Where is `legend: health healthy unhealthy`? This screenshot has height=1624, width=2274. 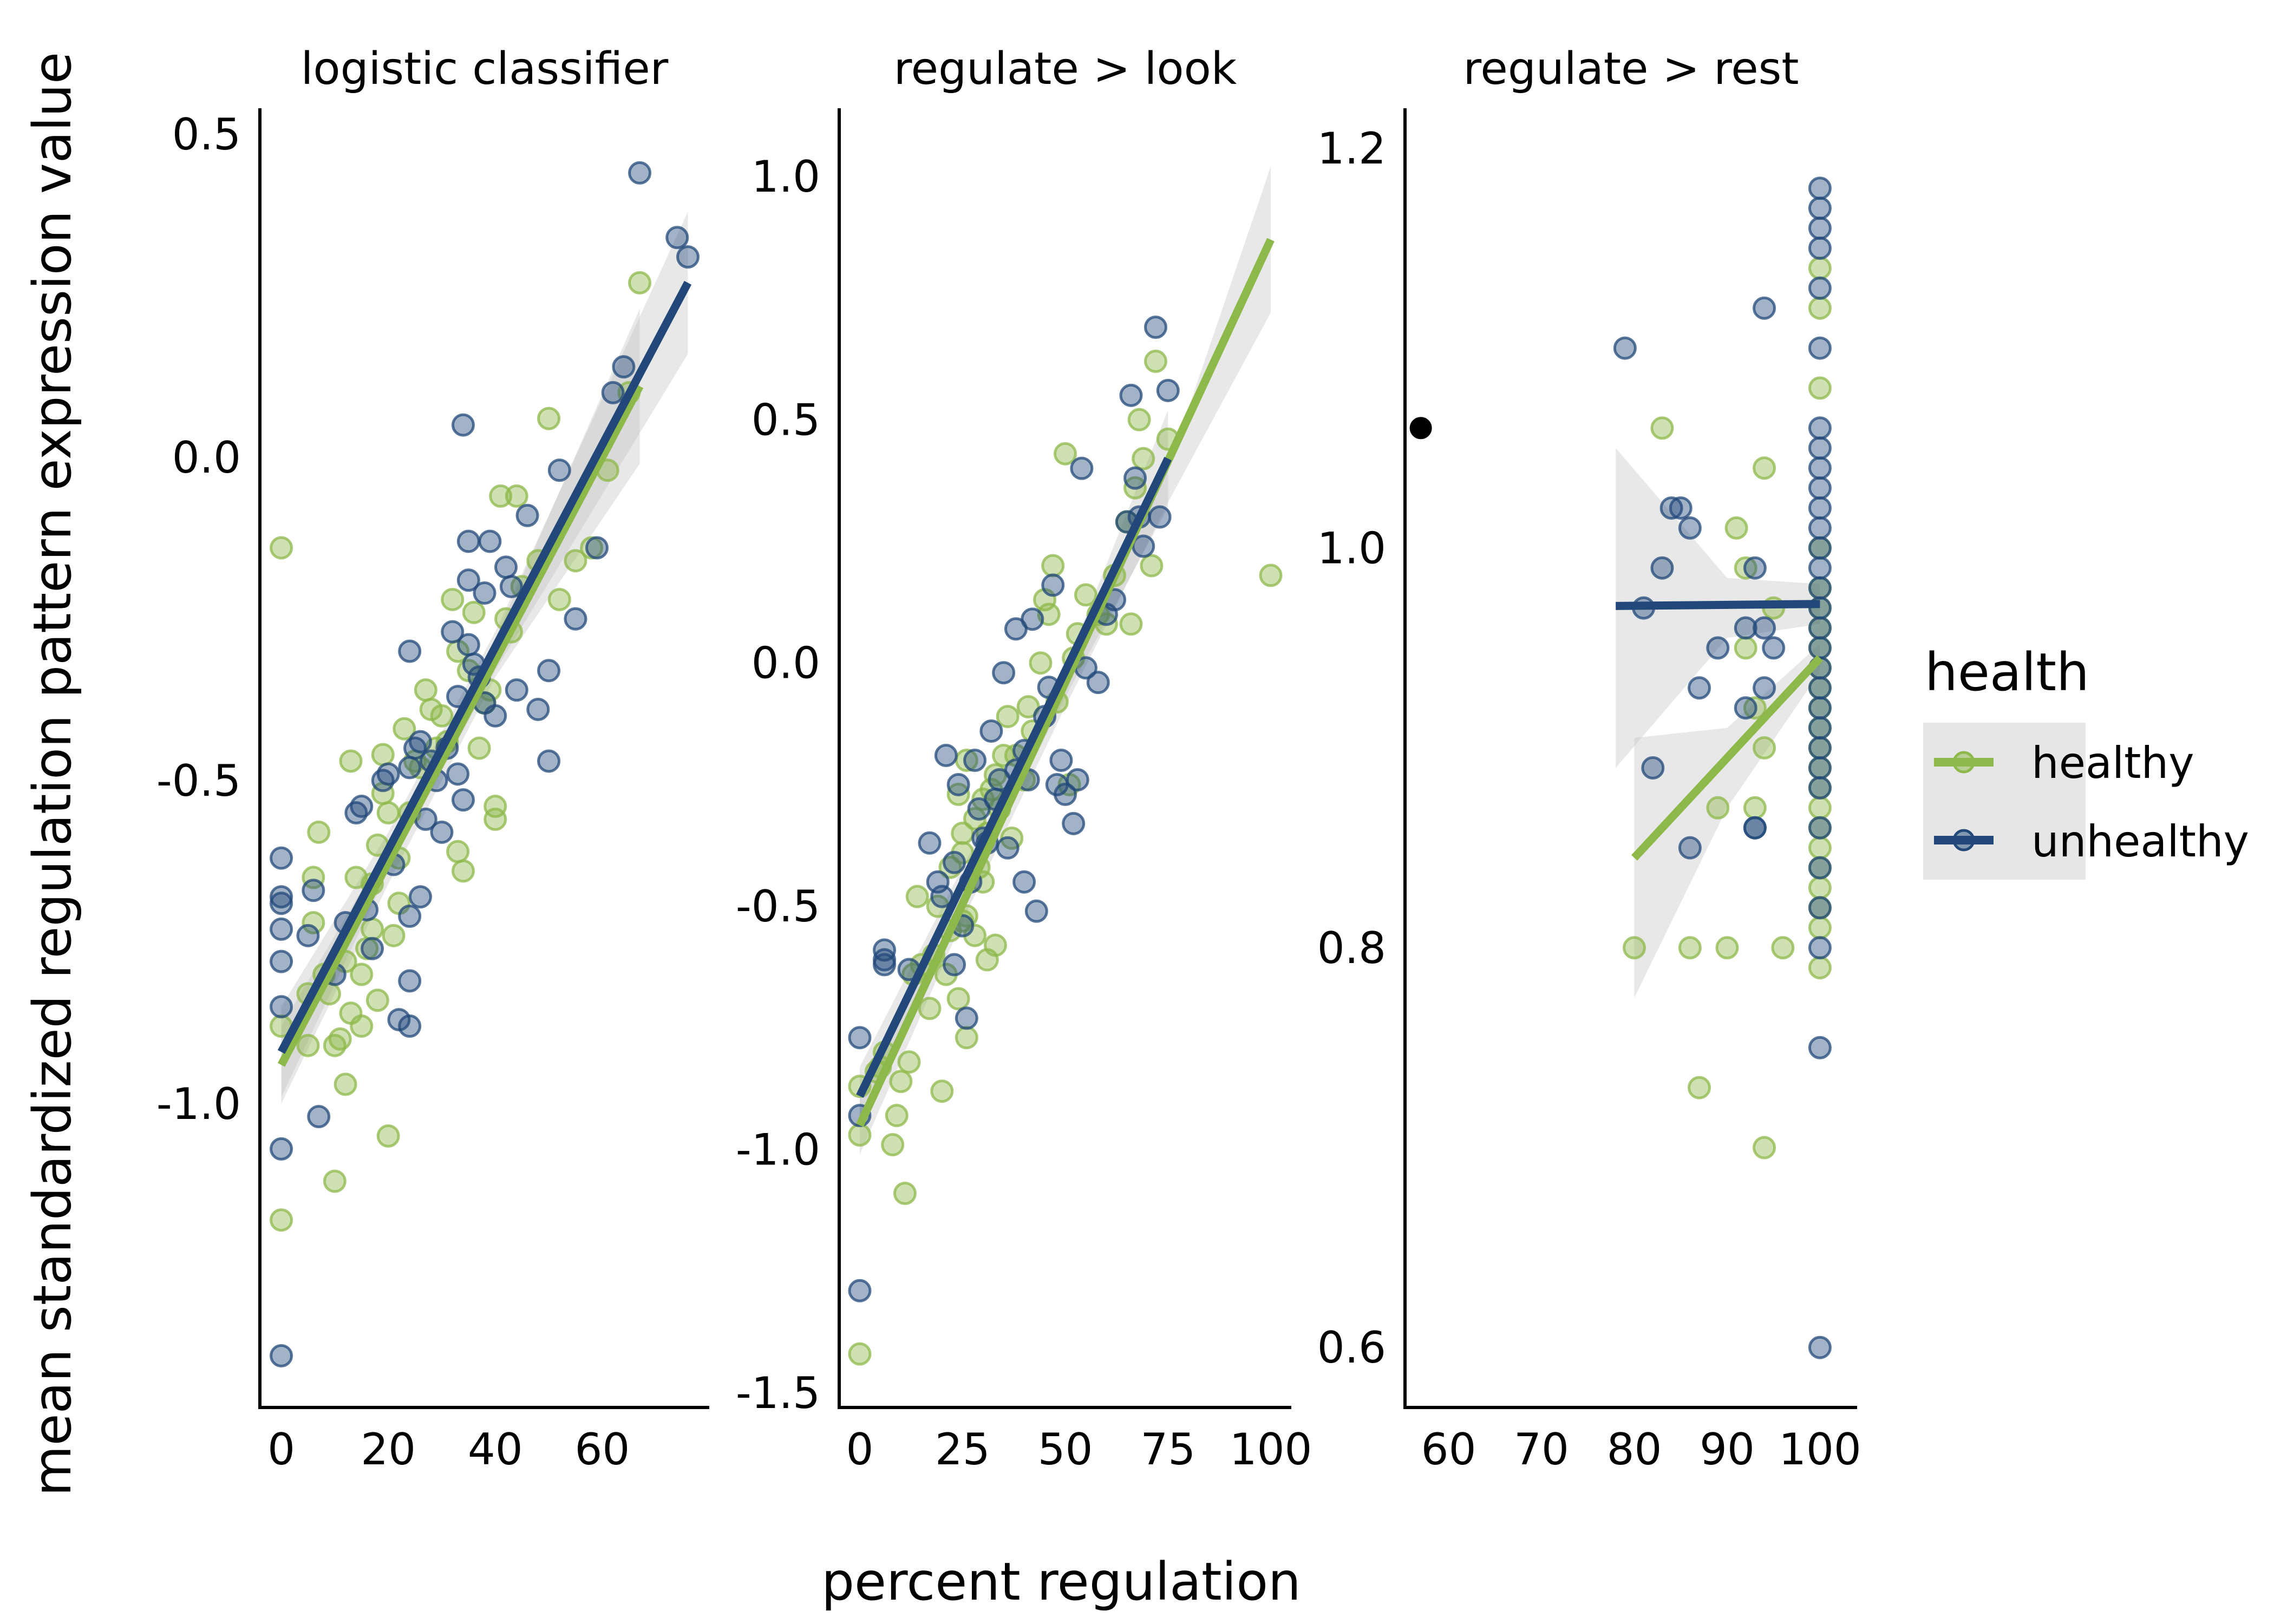
legend: health healthy unhealthy is located at coordinates (2086, 761).